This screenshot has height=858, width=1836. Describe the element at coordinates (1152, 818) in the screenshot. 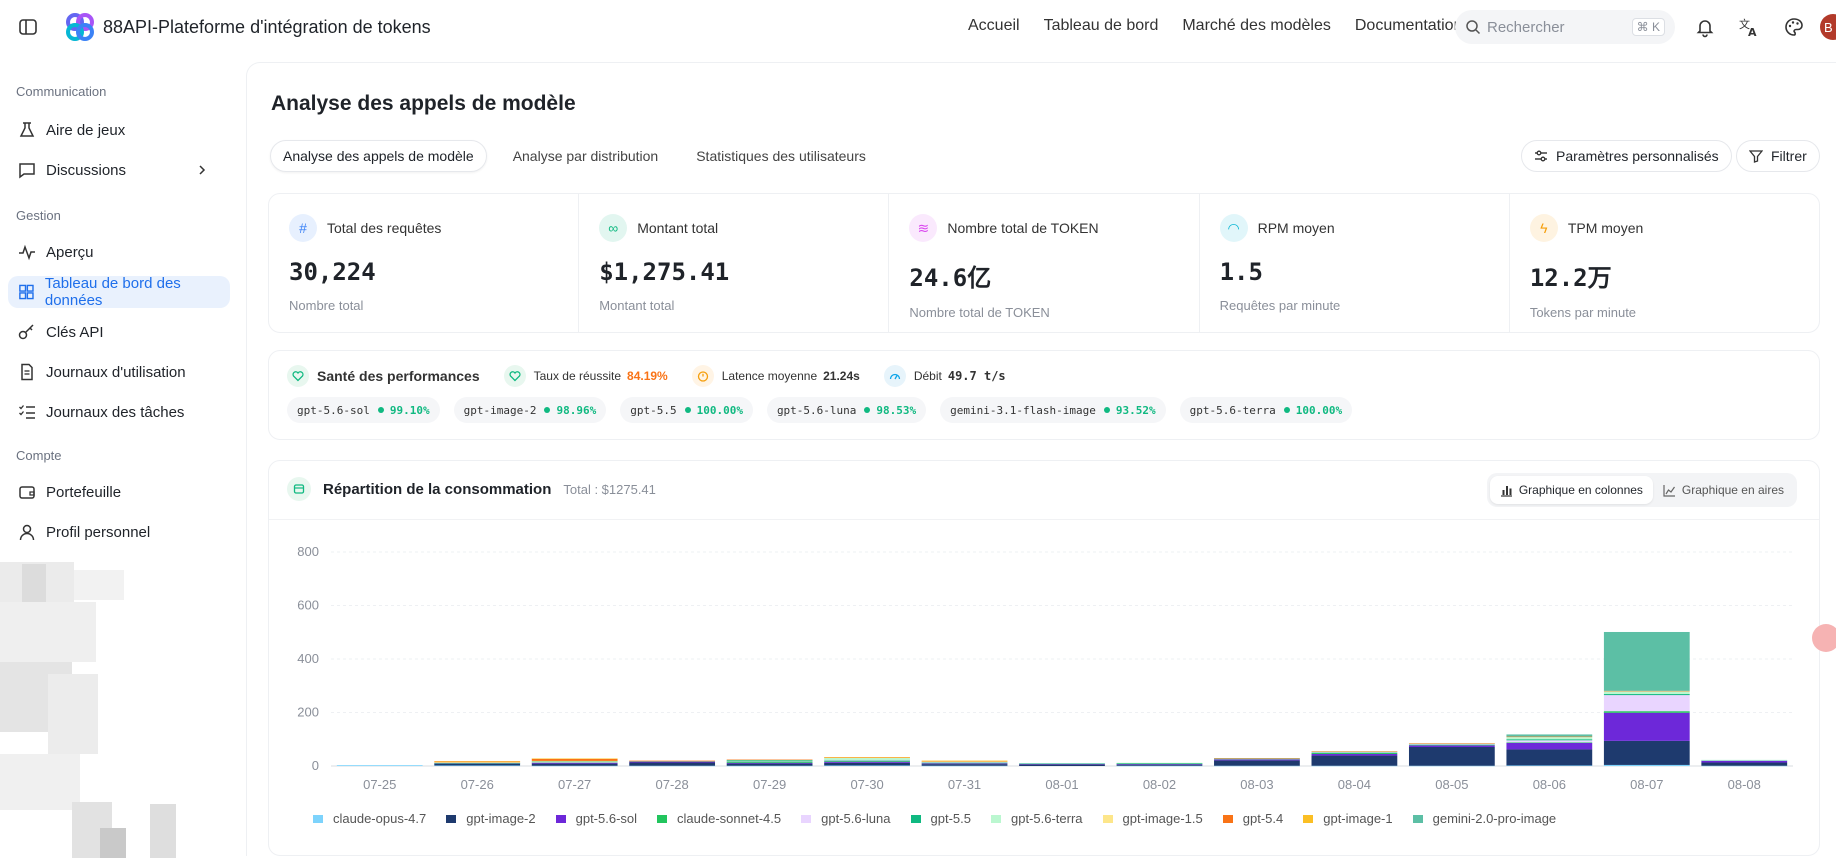

I see `legend-item: gpt-image-1.5` at that location.